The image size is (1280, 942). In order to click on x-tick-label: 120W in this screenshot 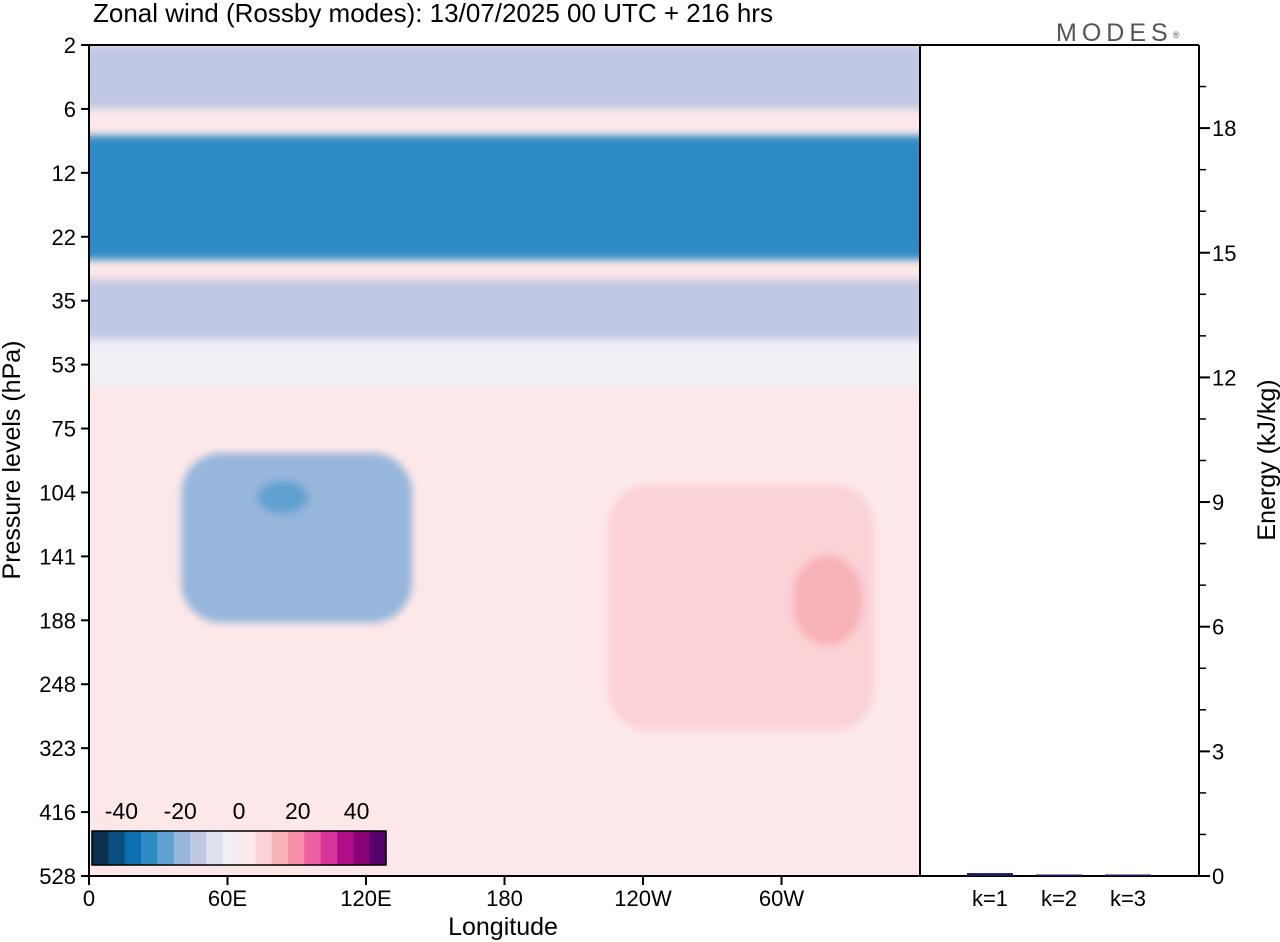, I will do `click(643, 898)`.